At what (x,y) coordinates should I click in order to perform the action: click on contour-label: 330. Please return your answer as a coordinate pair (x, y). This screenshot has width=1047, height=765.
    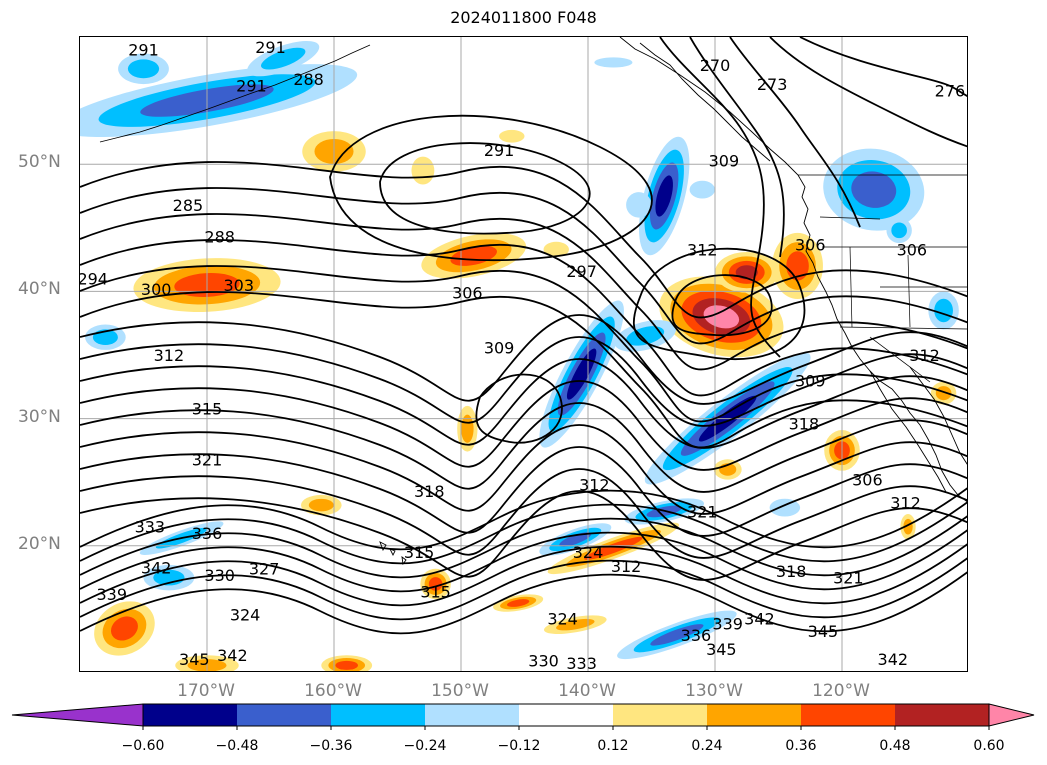
    Looking at the image, I should click on (219, 575).